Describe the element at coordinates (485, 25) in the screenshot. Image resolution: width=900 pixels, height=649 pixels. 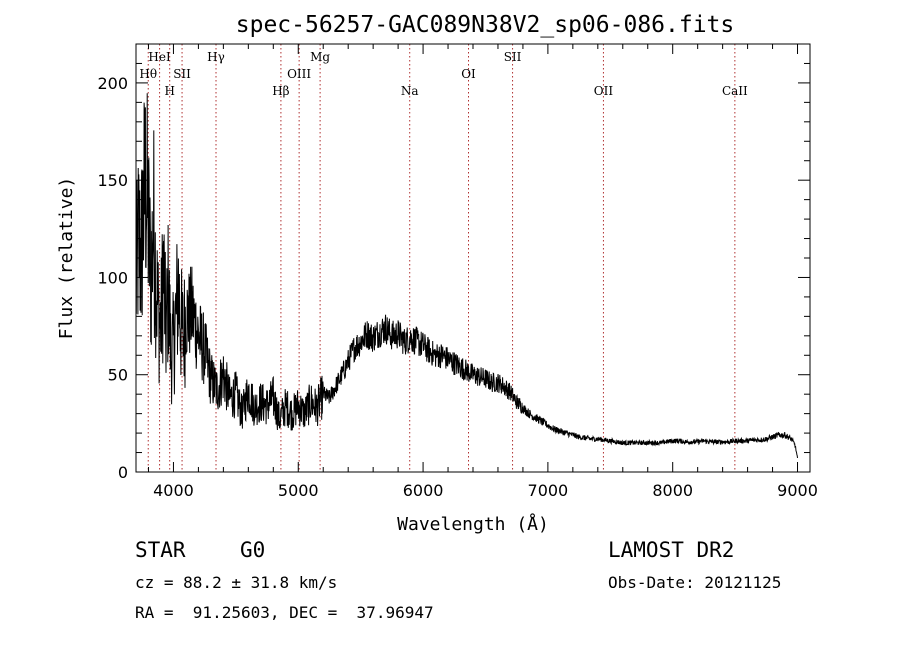
I see `chart-title: spec-56257-GAC089N38V2_sp06-086.fits` at that location.